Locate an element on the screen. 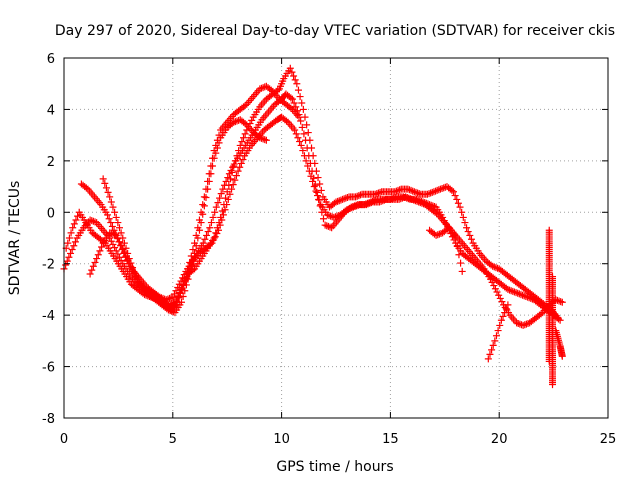 This screenshot has height=480, width=640. x-axis-label: GPS time / hours is located at coordinates (334, 467).